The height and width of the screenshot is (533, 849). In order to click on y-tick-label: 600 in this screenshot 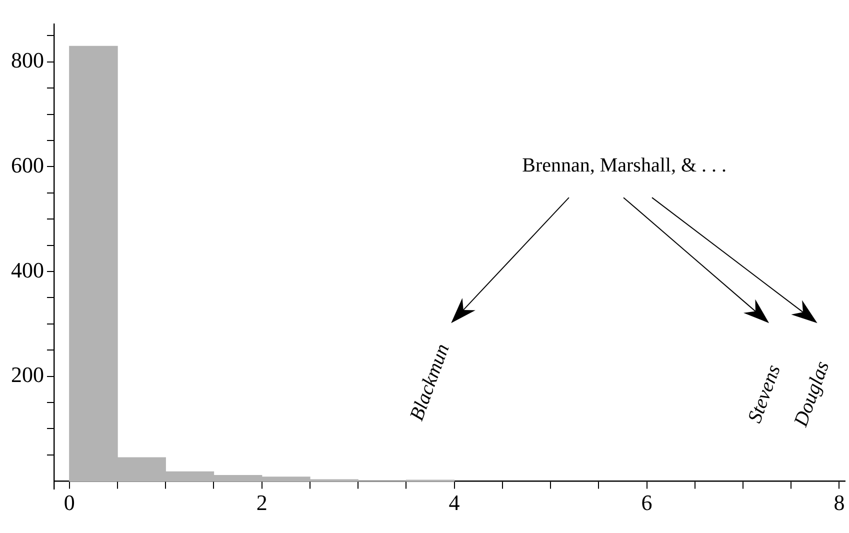, I will do `click(27, 165)`.